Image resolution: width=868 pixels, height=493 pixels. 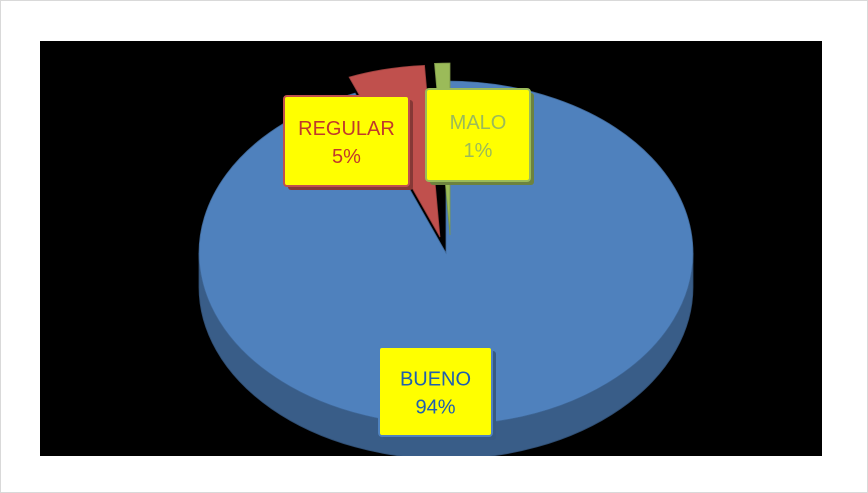 I want to click on data-label-category: REGULAR, so click(x=346, y=129).